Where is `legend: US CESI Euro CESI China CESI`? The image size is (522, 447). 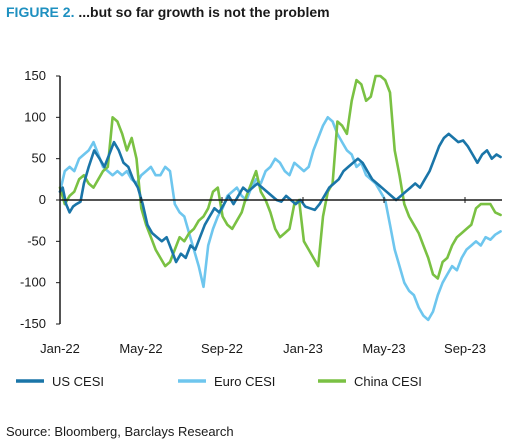
legend: US CESI Euro CESI China CESI is located at coordinates (219, 381).